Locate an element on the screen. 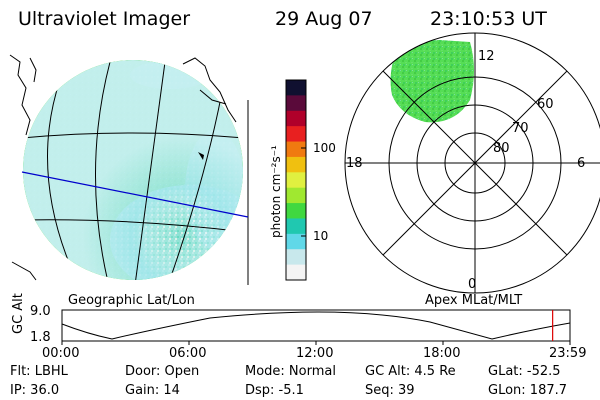 The image size is (600, 400). info-glon: GLon: 187.7 is located at coordinates (528, 390).